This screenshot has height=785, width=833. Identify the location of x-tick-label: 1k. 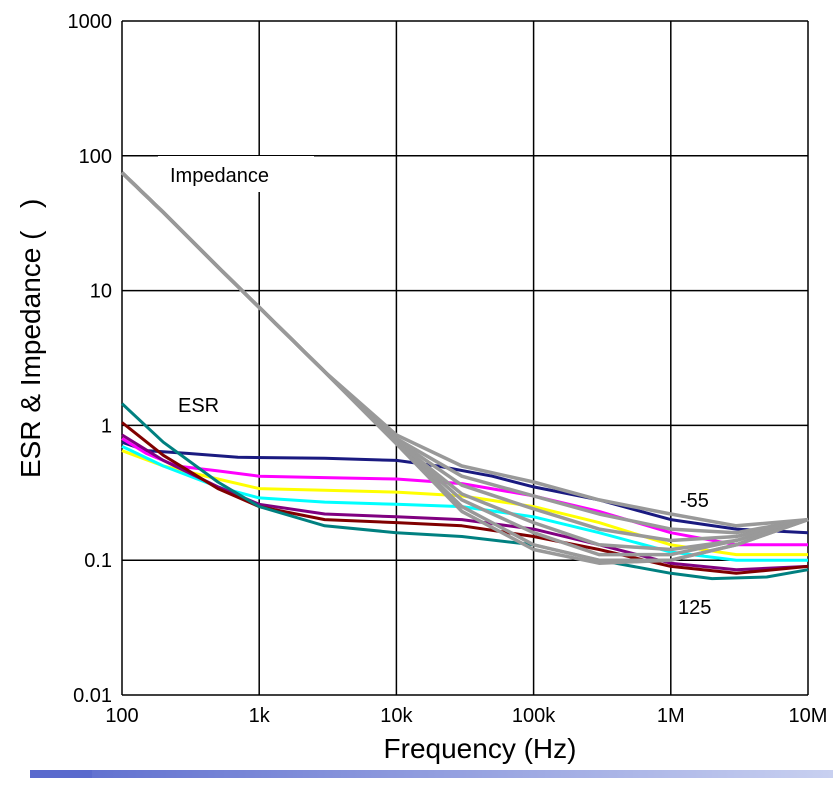
(260, 716).